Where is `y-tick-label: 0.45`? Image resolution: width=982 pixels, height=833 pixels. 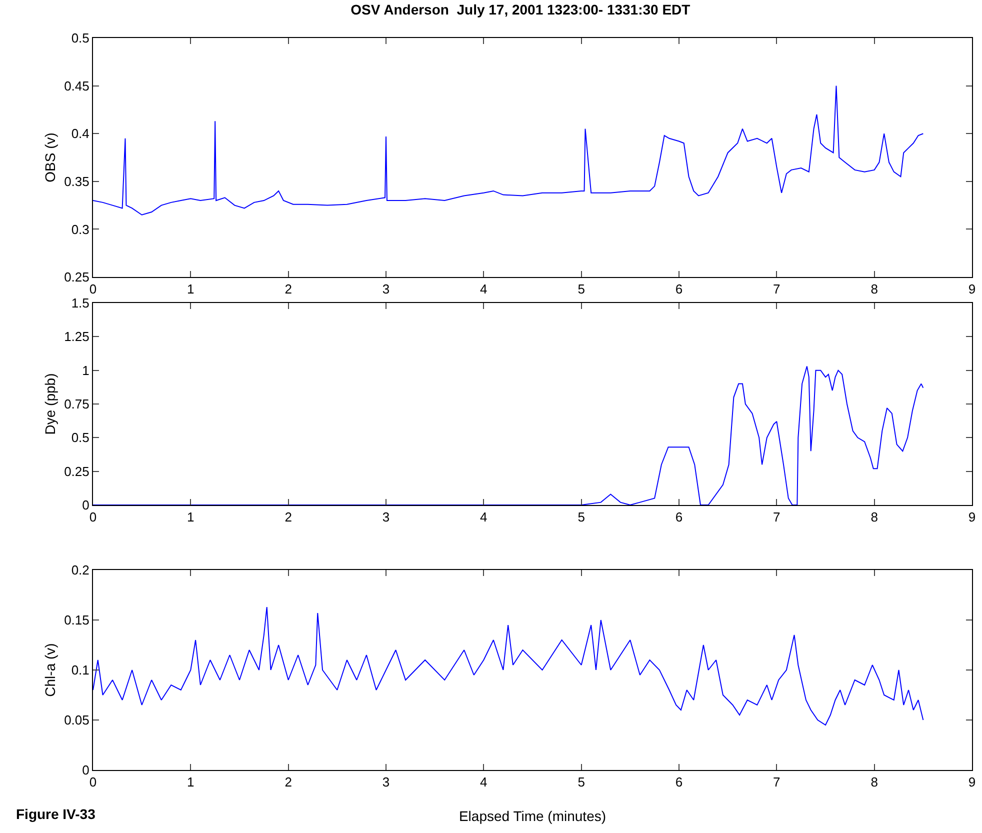
y-tick-label: 0.45 is located at coordinates (77, 86).